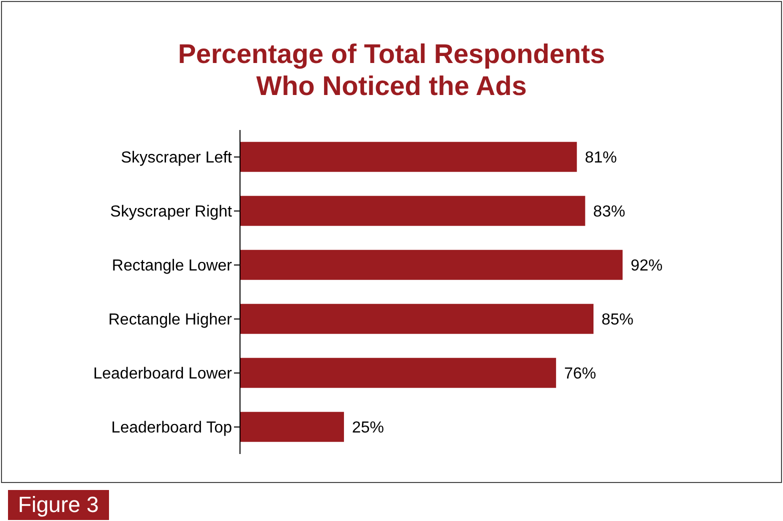 The width and height of the screenshot is (783, 521). Describe the element at coordinates (368, 428) in the screenshot. I see `data-label: 25%` at that location.